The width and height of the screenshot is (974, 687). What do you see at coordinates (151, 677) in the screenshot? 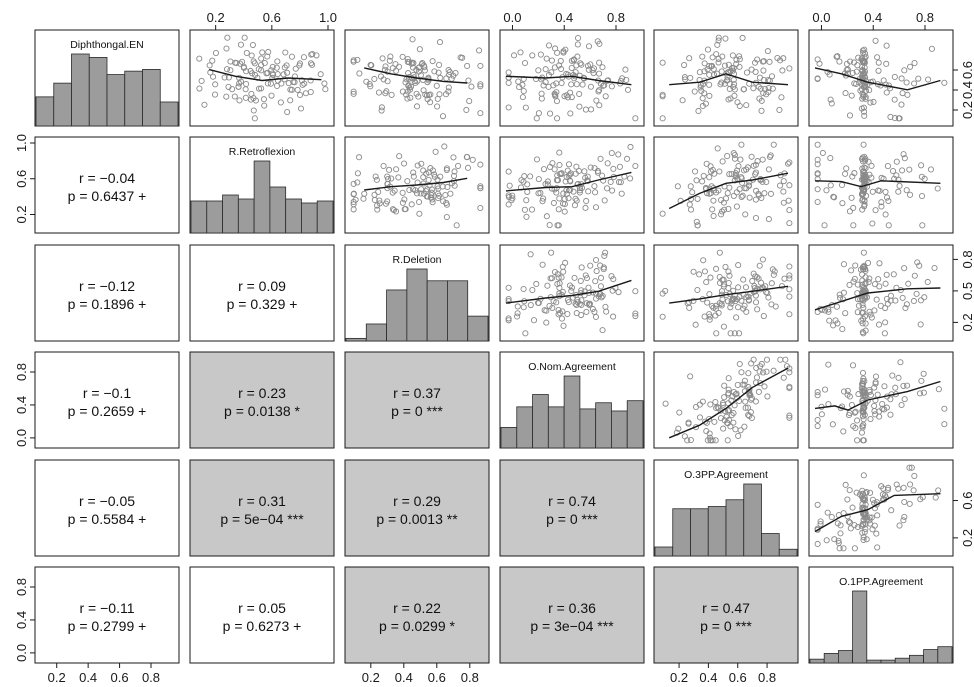
I see `bottom-tick-label-0-3: 0.8` at bounding box center [151, 677].